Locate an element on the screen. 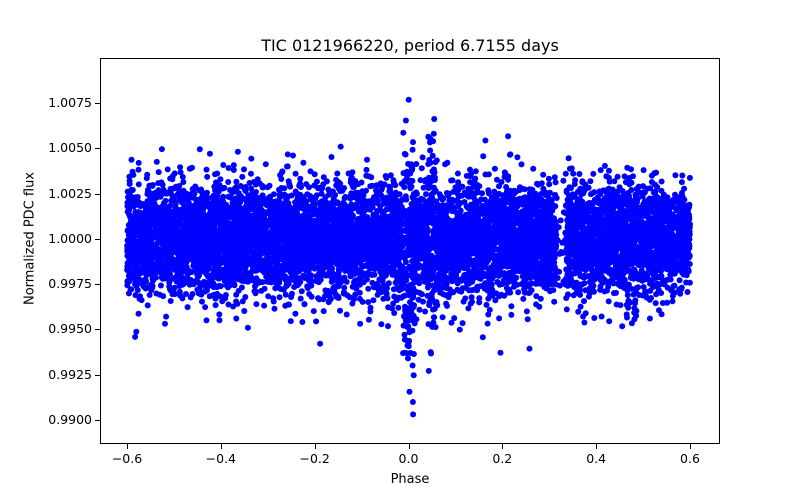  x-axis-label: Phase is located at coordinates (410, 479).